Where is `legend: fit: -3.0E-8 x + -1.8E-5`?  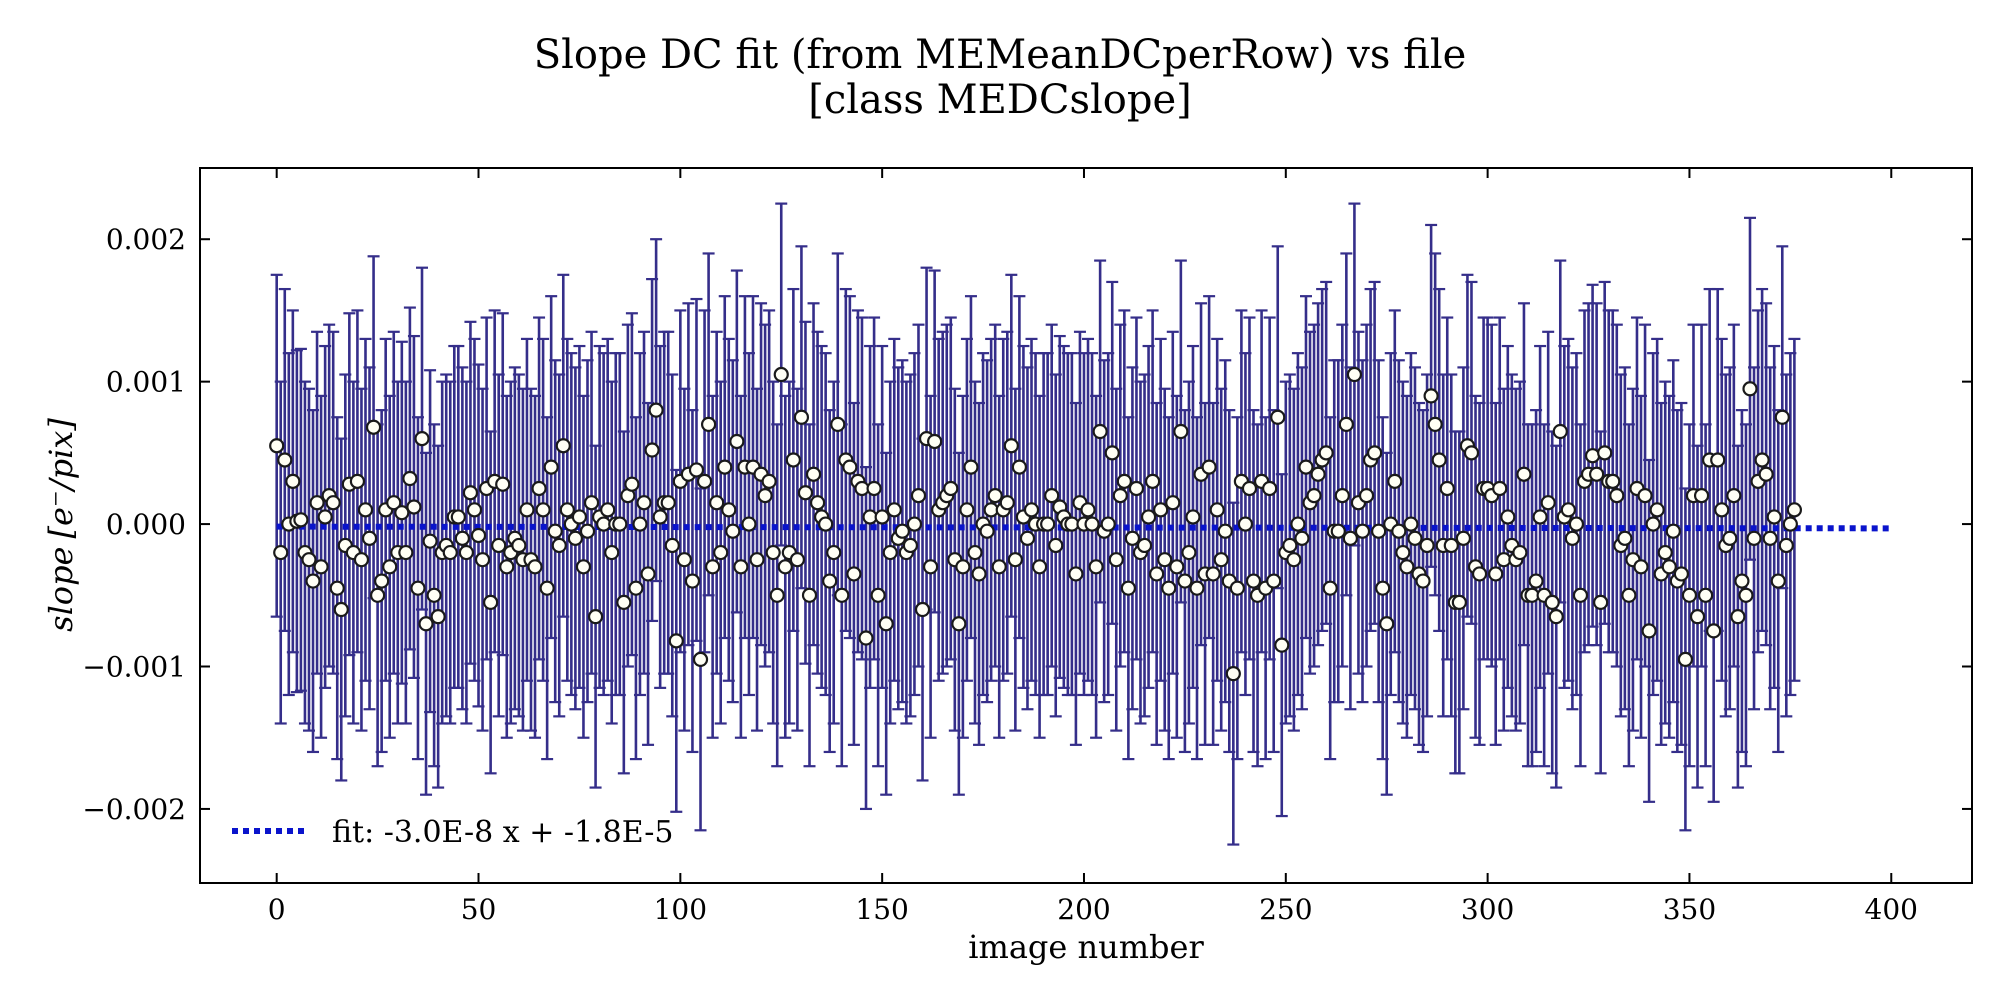 legend: fit: -3.0E-8 x + -1.8E-5 is located at coordinates (452, 832).